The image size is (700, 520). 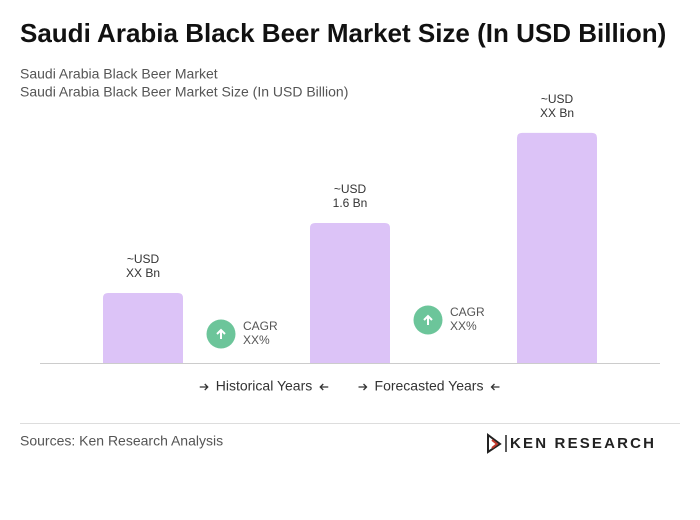 What do you see at coordinates (429, 386) in the screenshot?
I see `period-label: Forecasted Years` at bounding box center [429, 386].